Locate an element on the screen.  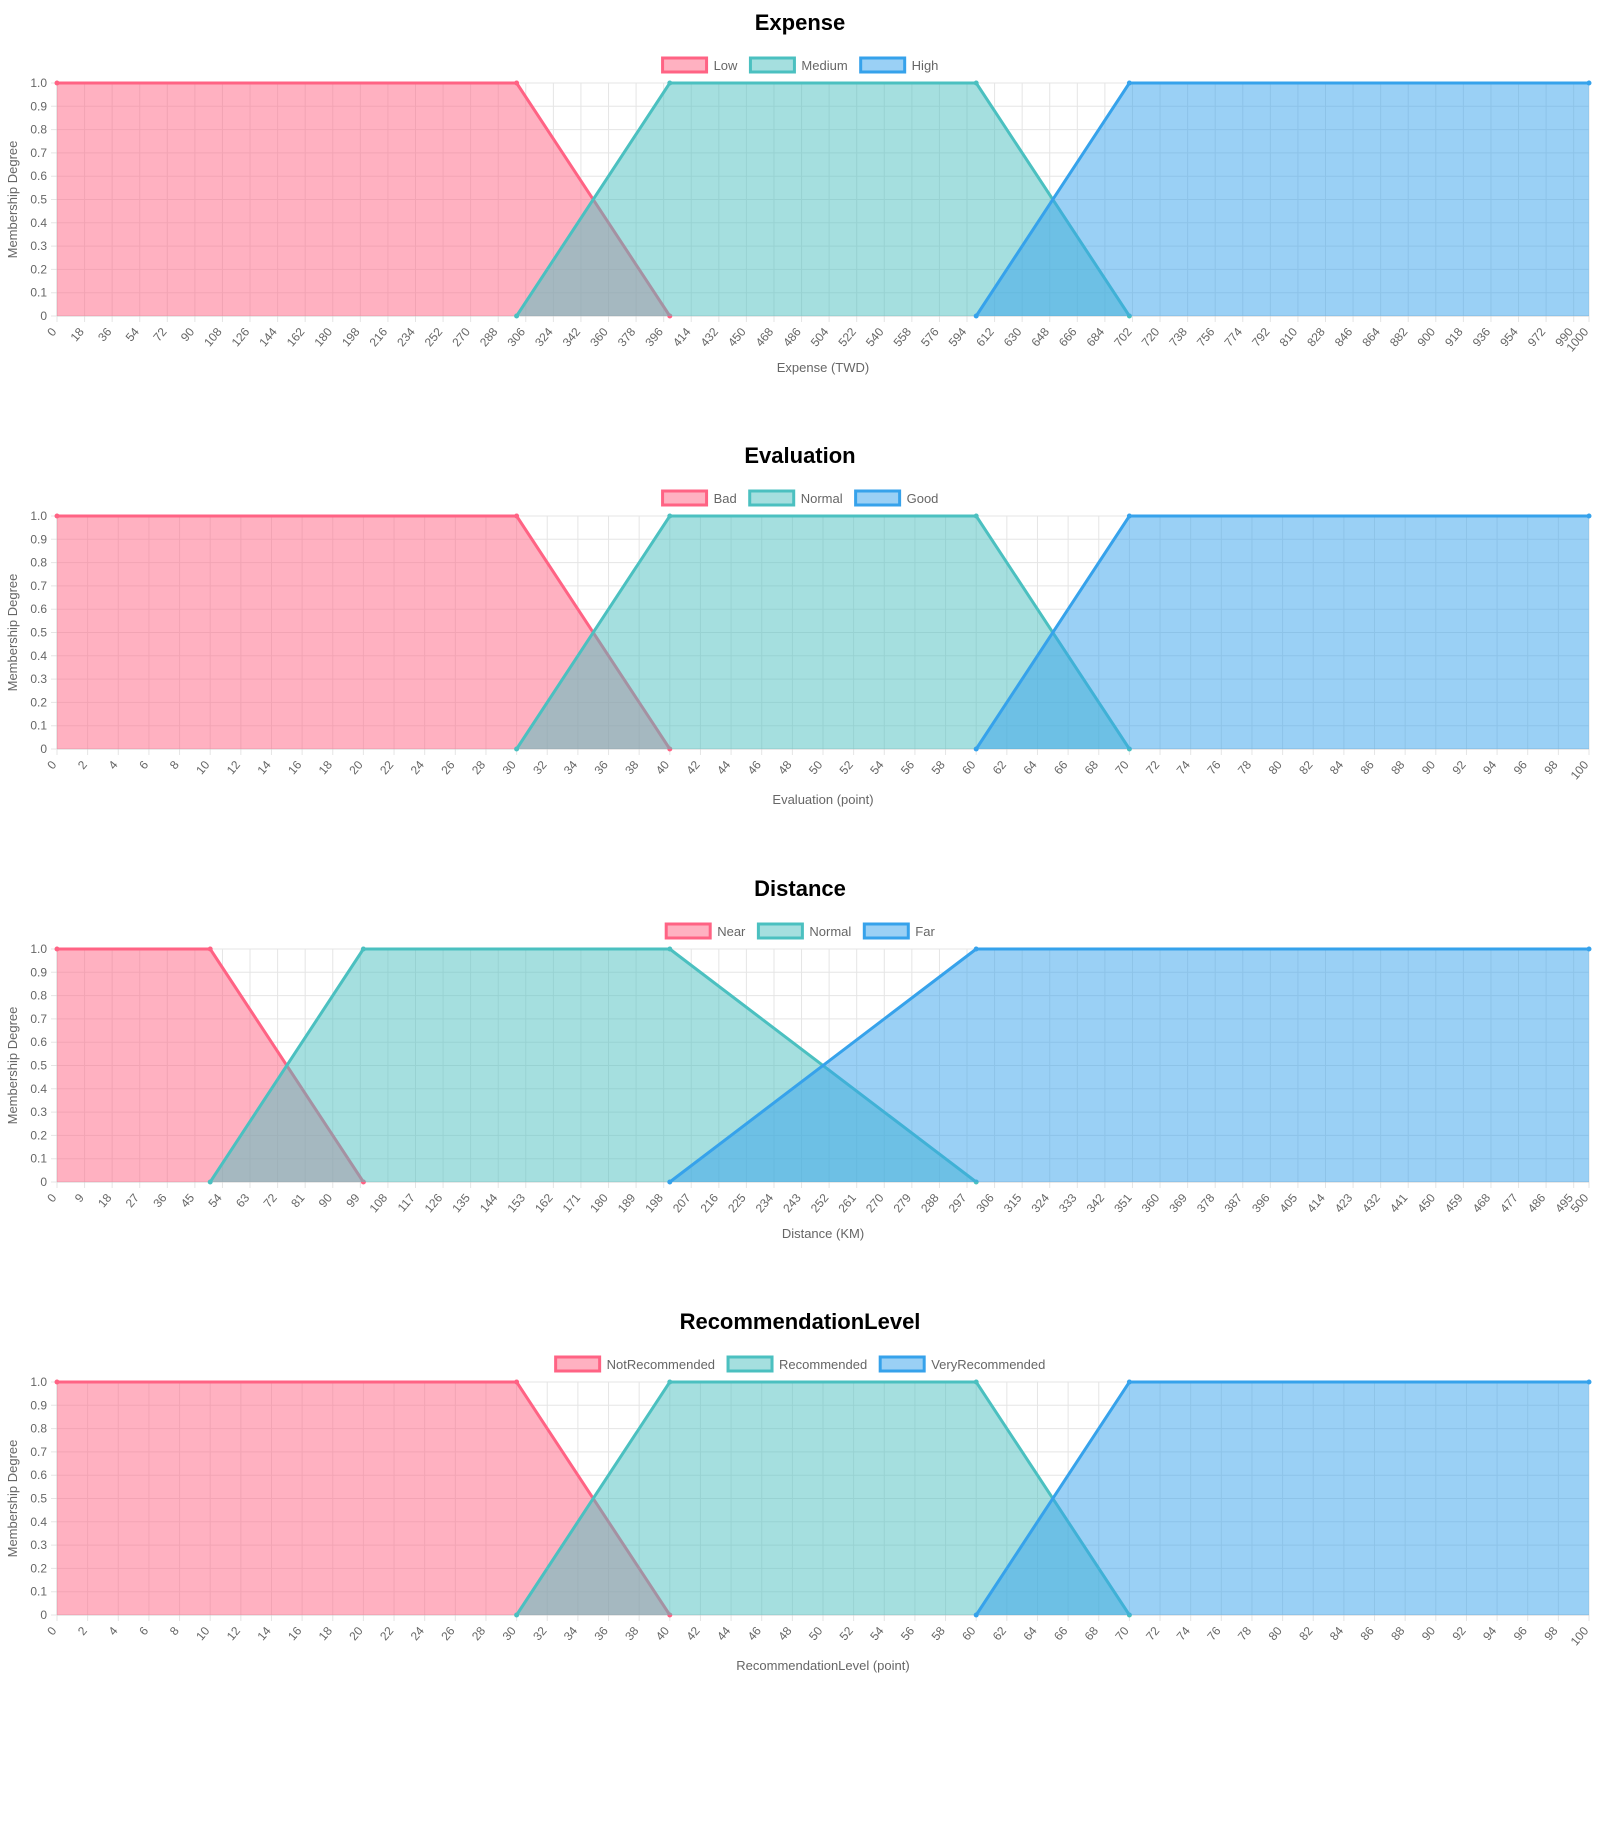
x-tick-label: 189 is located at coordinates (627, 1203).